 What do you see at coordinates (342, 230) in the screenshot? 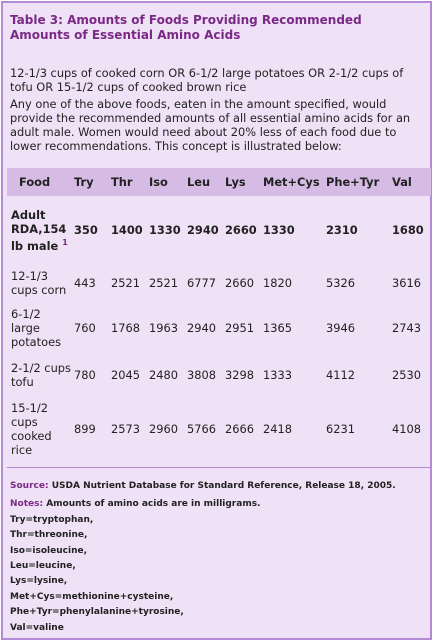
I see `table-cell: 2310` at bounding box center [342, 230].